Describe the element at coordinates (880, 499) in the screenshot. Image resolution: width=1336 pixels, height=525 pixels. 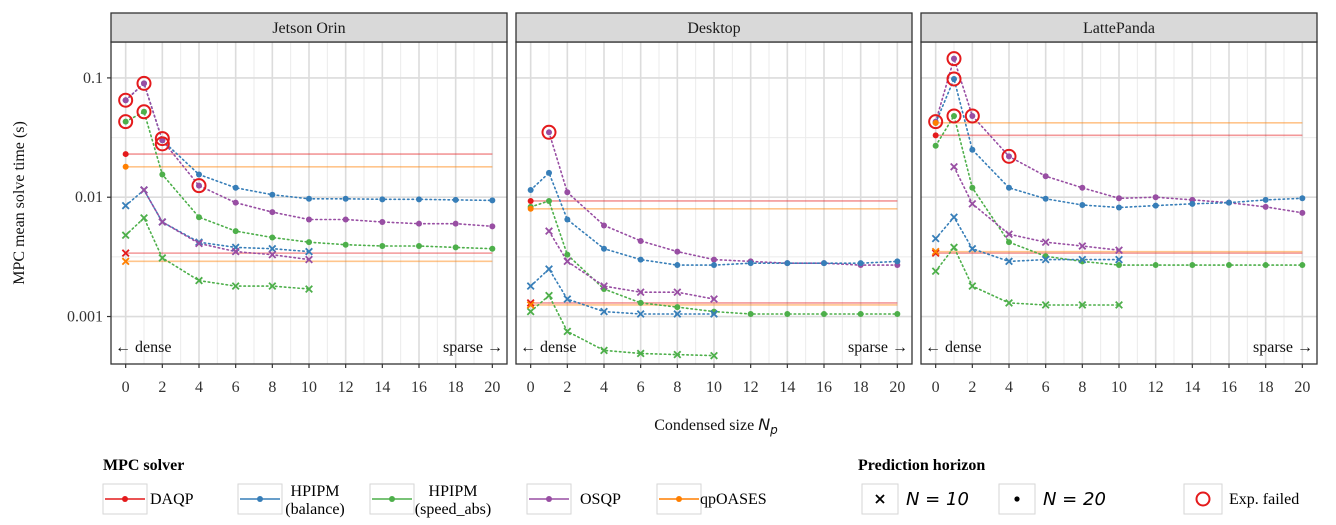
I see `legend-cross-icon` at that location.